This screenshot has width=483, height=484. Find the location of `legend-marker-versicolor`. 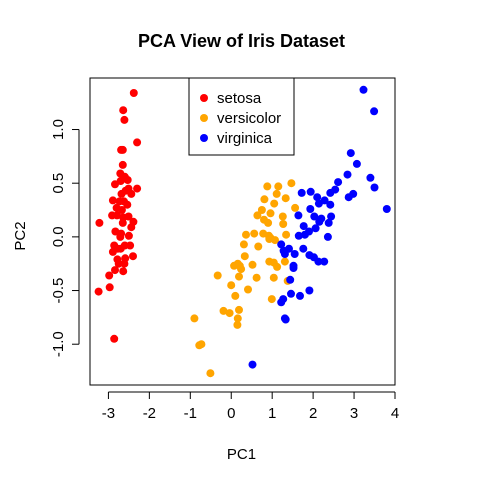

legend-marker-versicolor is located at coordinates (204, 118).